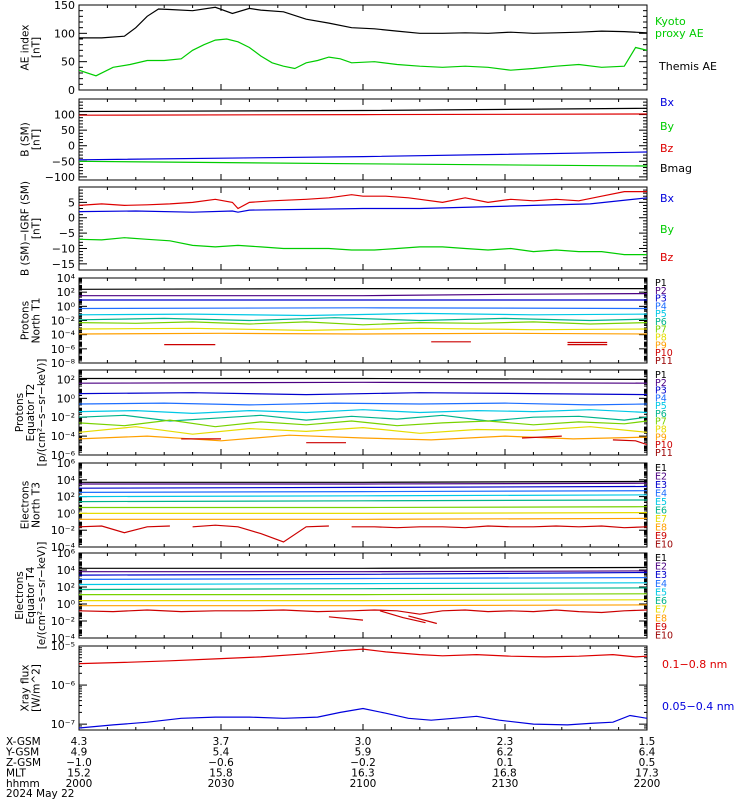 Image resolution: width=750 pixels, height=800 pixels. What do you see at coordinates (63, 349) in the screenshot?
I see `y-tick-label: 10⁻⁶` at bounding box center [63, 349].